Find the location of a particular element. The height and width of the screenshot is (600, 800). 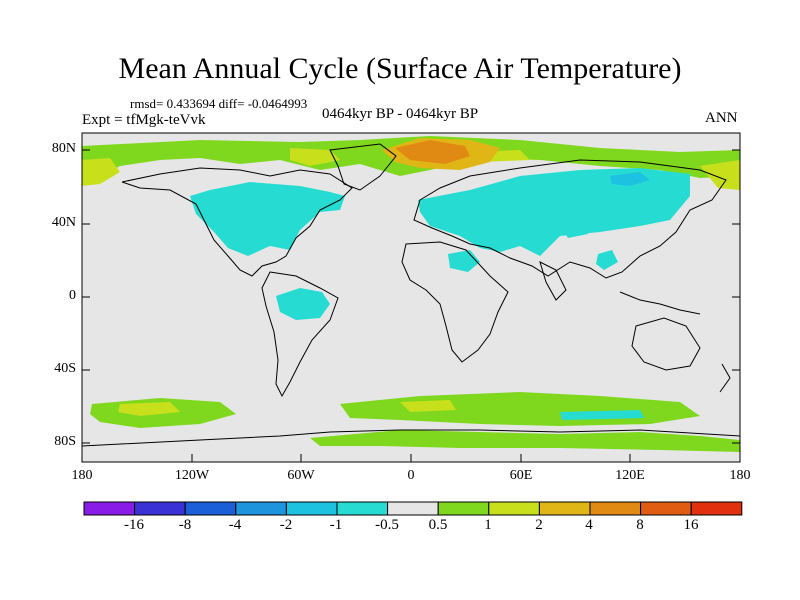

season-label: ANN is located at coordinates (721, 118).